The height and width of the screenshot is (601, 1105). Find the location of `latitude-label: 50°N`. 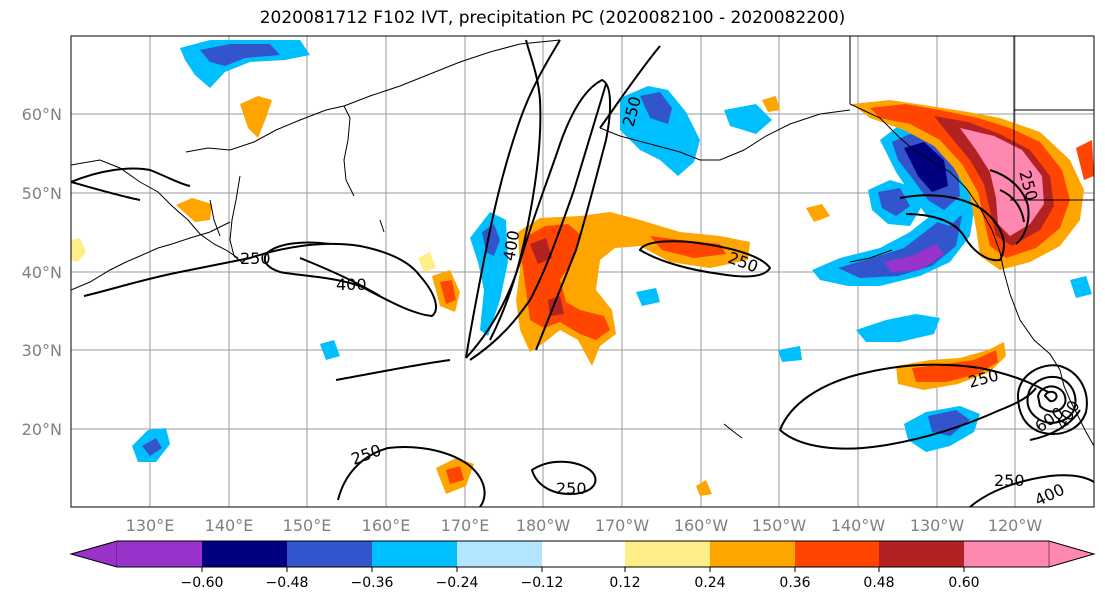

latitude-label: 50°N is located at coordinates (42, 193).